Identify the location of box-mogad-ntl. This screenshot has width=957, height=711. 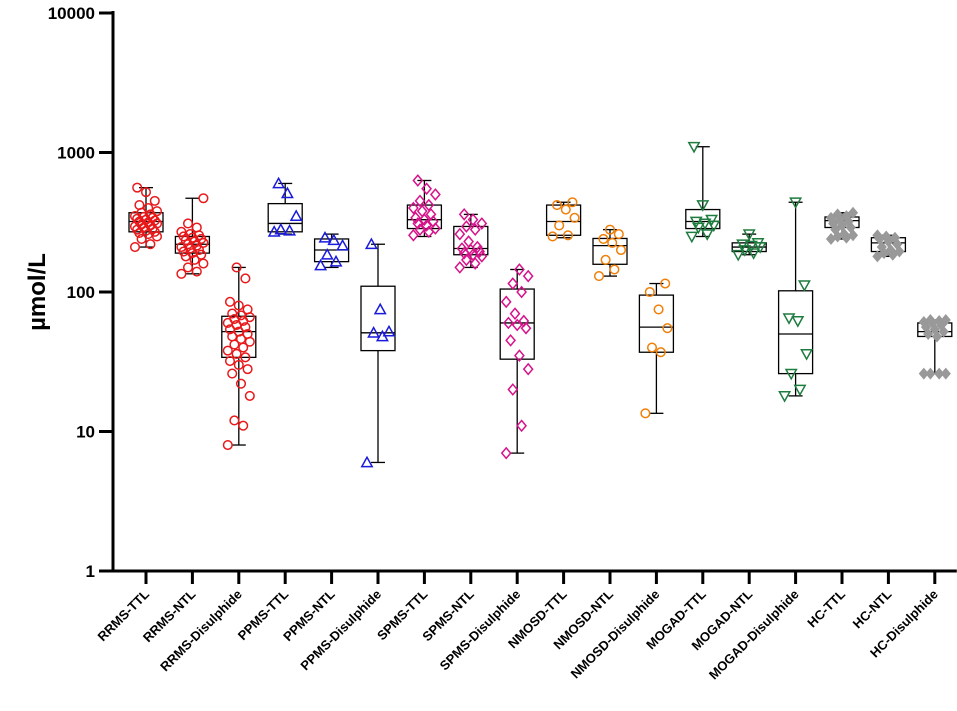
(749, 245).